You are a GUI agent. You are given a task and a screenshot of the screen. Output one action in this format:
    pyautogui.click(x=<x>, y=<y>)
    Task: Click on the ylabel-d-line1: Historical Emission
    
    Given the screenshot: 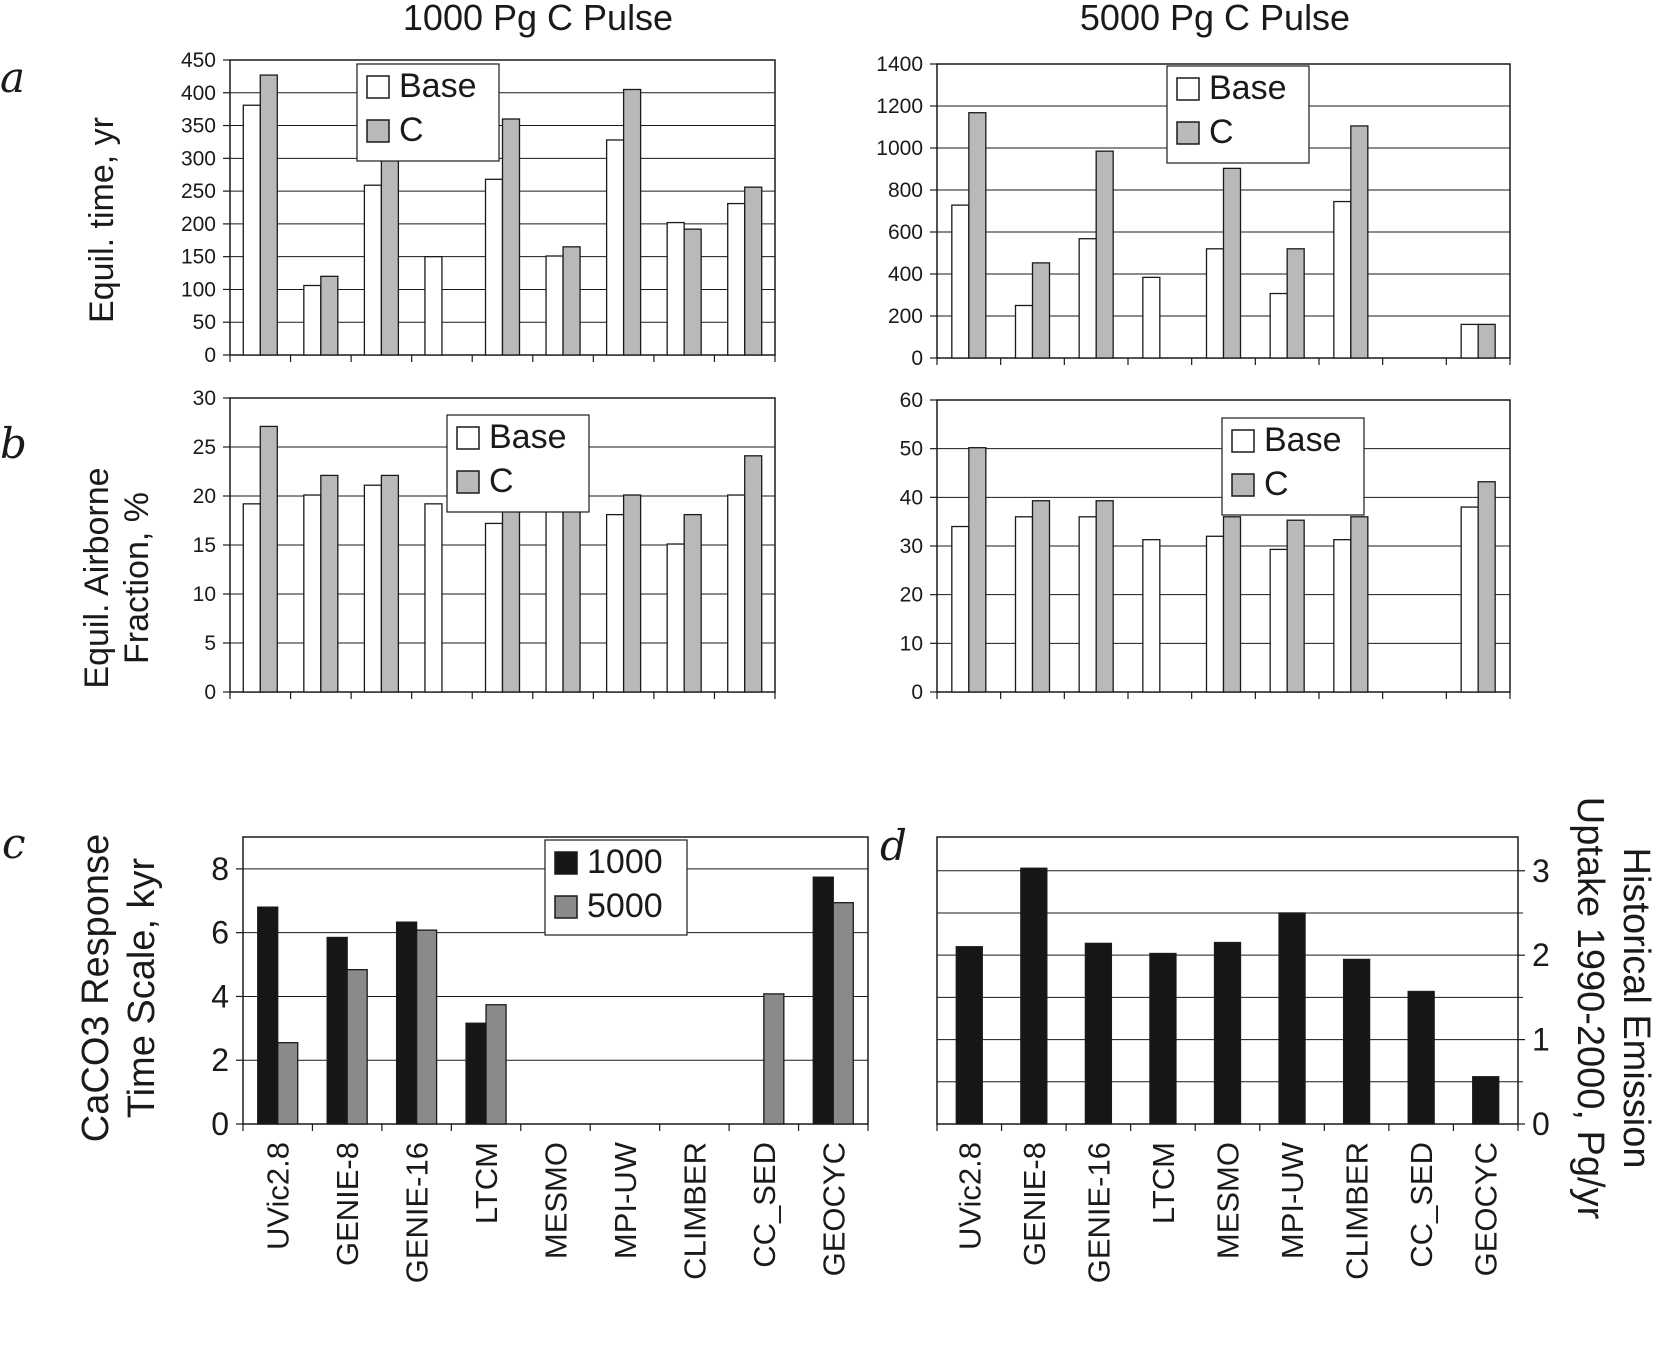 What is the action you would take?
    pyautogui.click(x=1636, y=1008)
    